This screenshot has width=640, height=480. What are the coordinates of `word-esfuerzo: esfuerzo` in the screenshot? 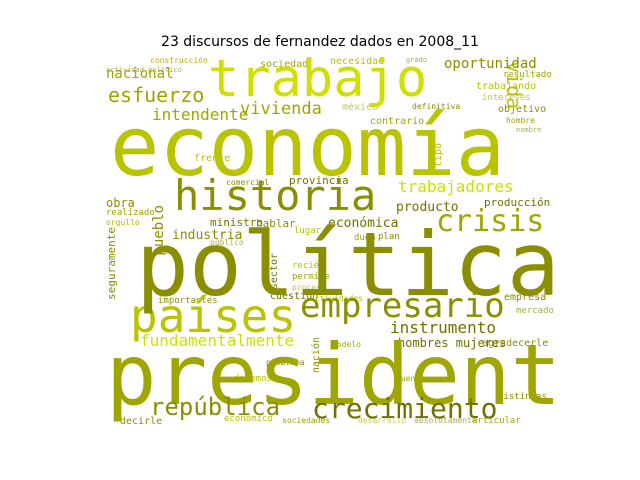 It's located at (156, 95).